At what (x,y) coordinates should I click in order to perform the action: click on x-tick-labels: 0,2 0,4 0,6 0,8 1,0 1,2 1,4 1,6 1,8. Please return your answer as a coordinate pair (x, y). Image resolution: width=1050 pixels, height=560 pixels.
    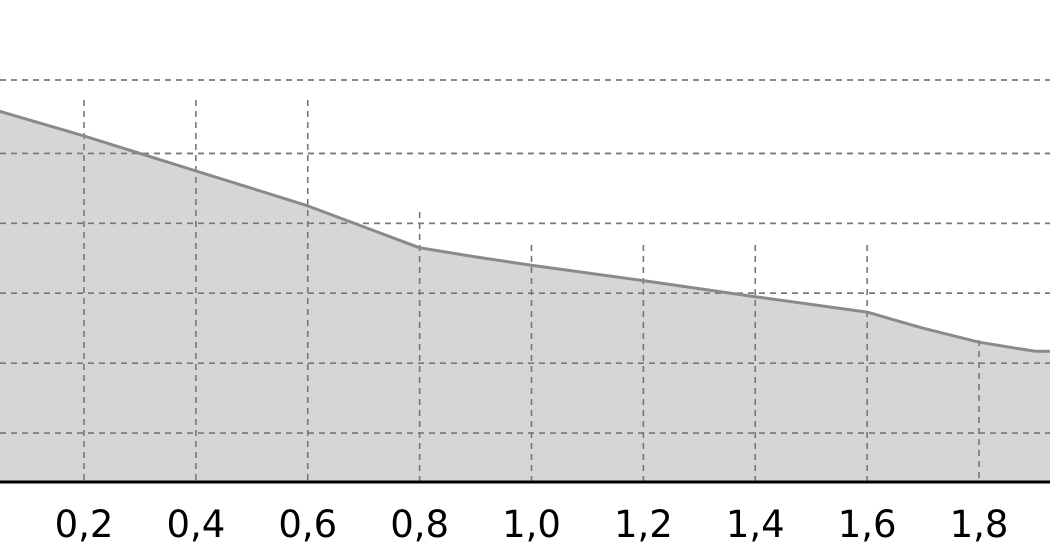
    Looking at the image, I should click on (532, 524).